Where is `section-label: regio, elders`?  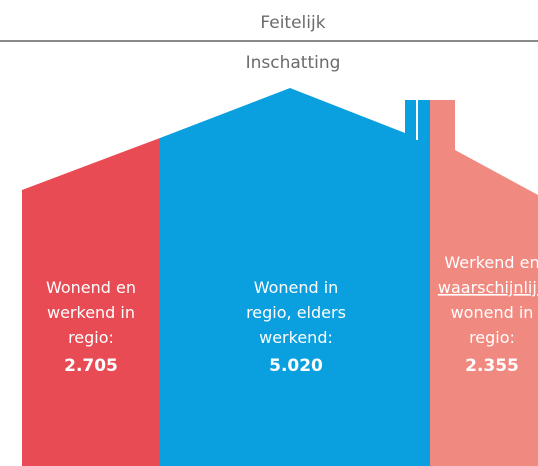 section-label: regio, elders is located at coordinates (296, 312).